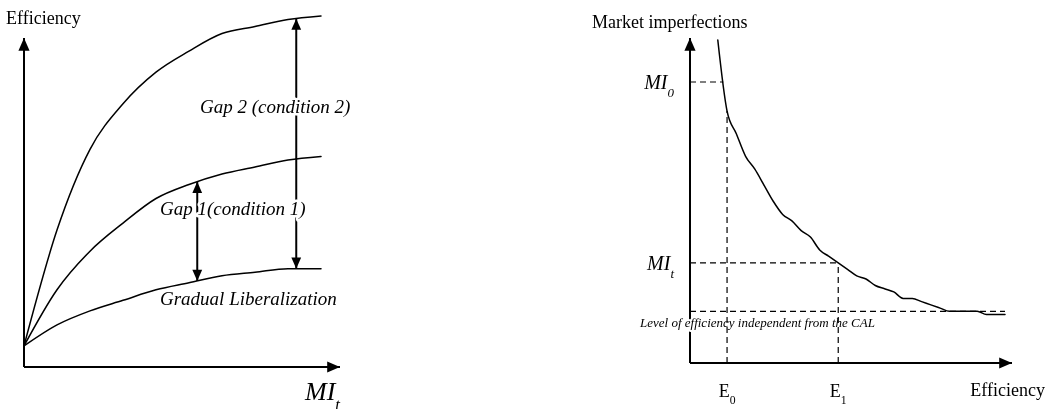 Image resolution: width=1047 pixels, height=409 pixels. I want to click on y-axis-title: Market imperfections, so click(670, 22).